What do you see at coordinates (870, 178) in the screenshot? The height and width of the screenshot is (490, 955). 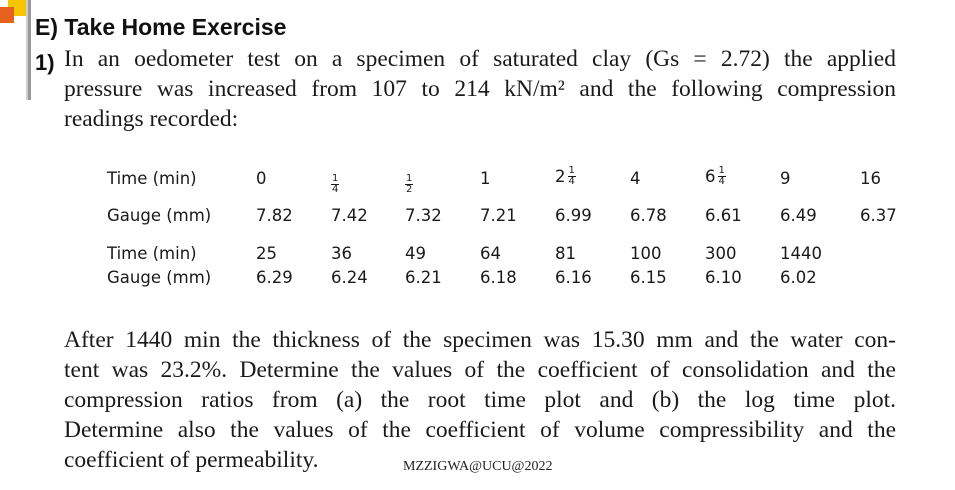 I see `table-cell: 16` at bounding box center [870, 178].